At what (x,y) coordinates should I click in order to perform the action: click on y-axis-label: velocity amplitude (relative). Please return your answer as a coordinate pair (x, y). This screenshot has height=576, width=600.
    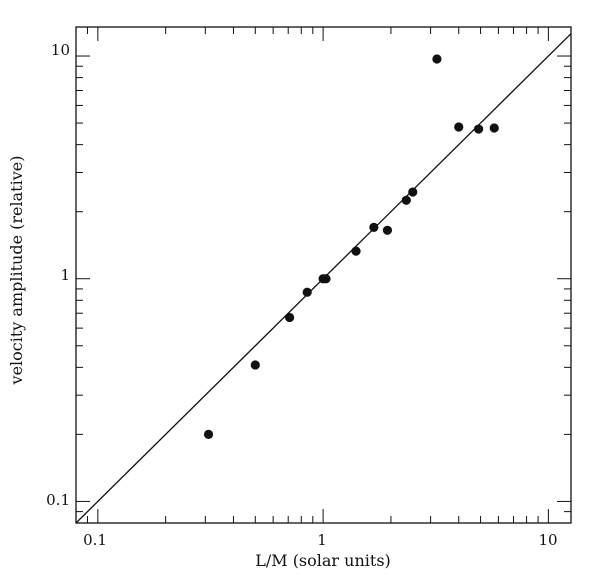
    Looking at the image, I should click on (16, 271).